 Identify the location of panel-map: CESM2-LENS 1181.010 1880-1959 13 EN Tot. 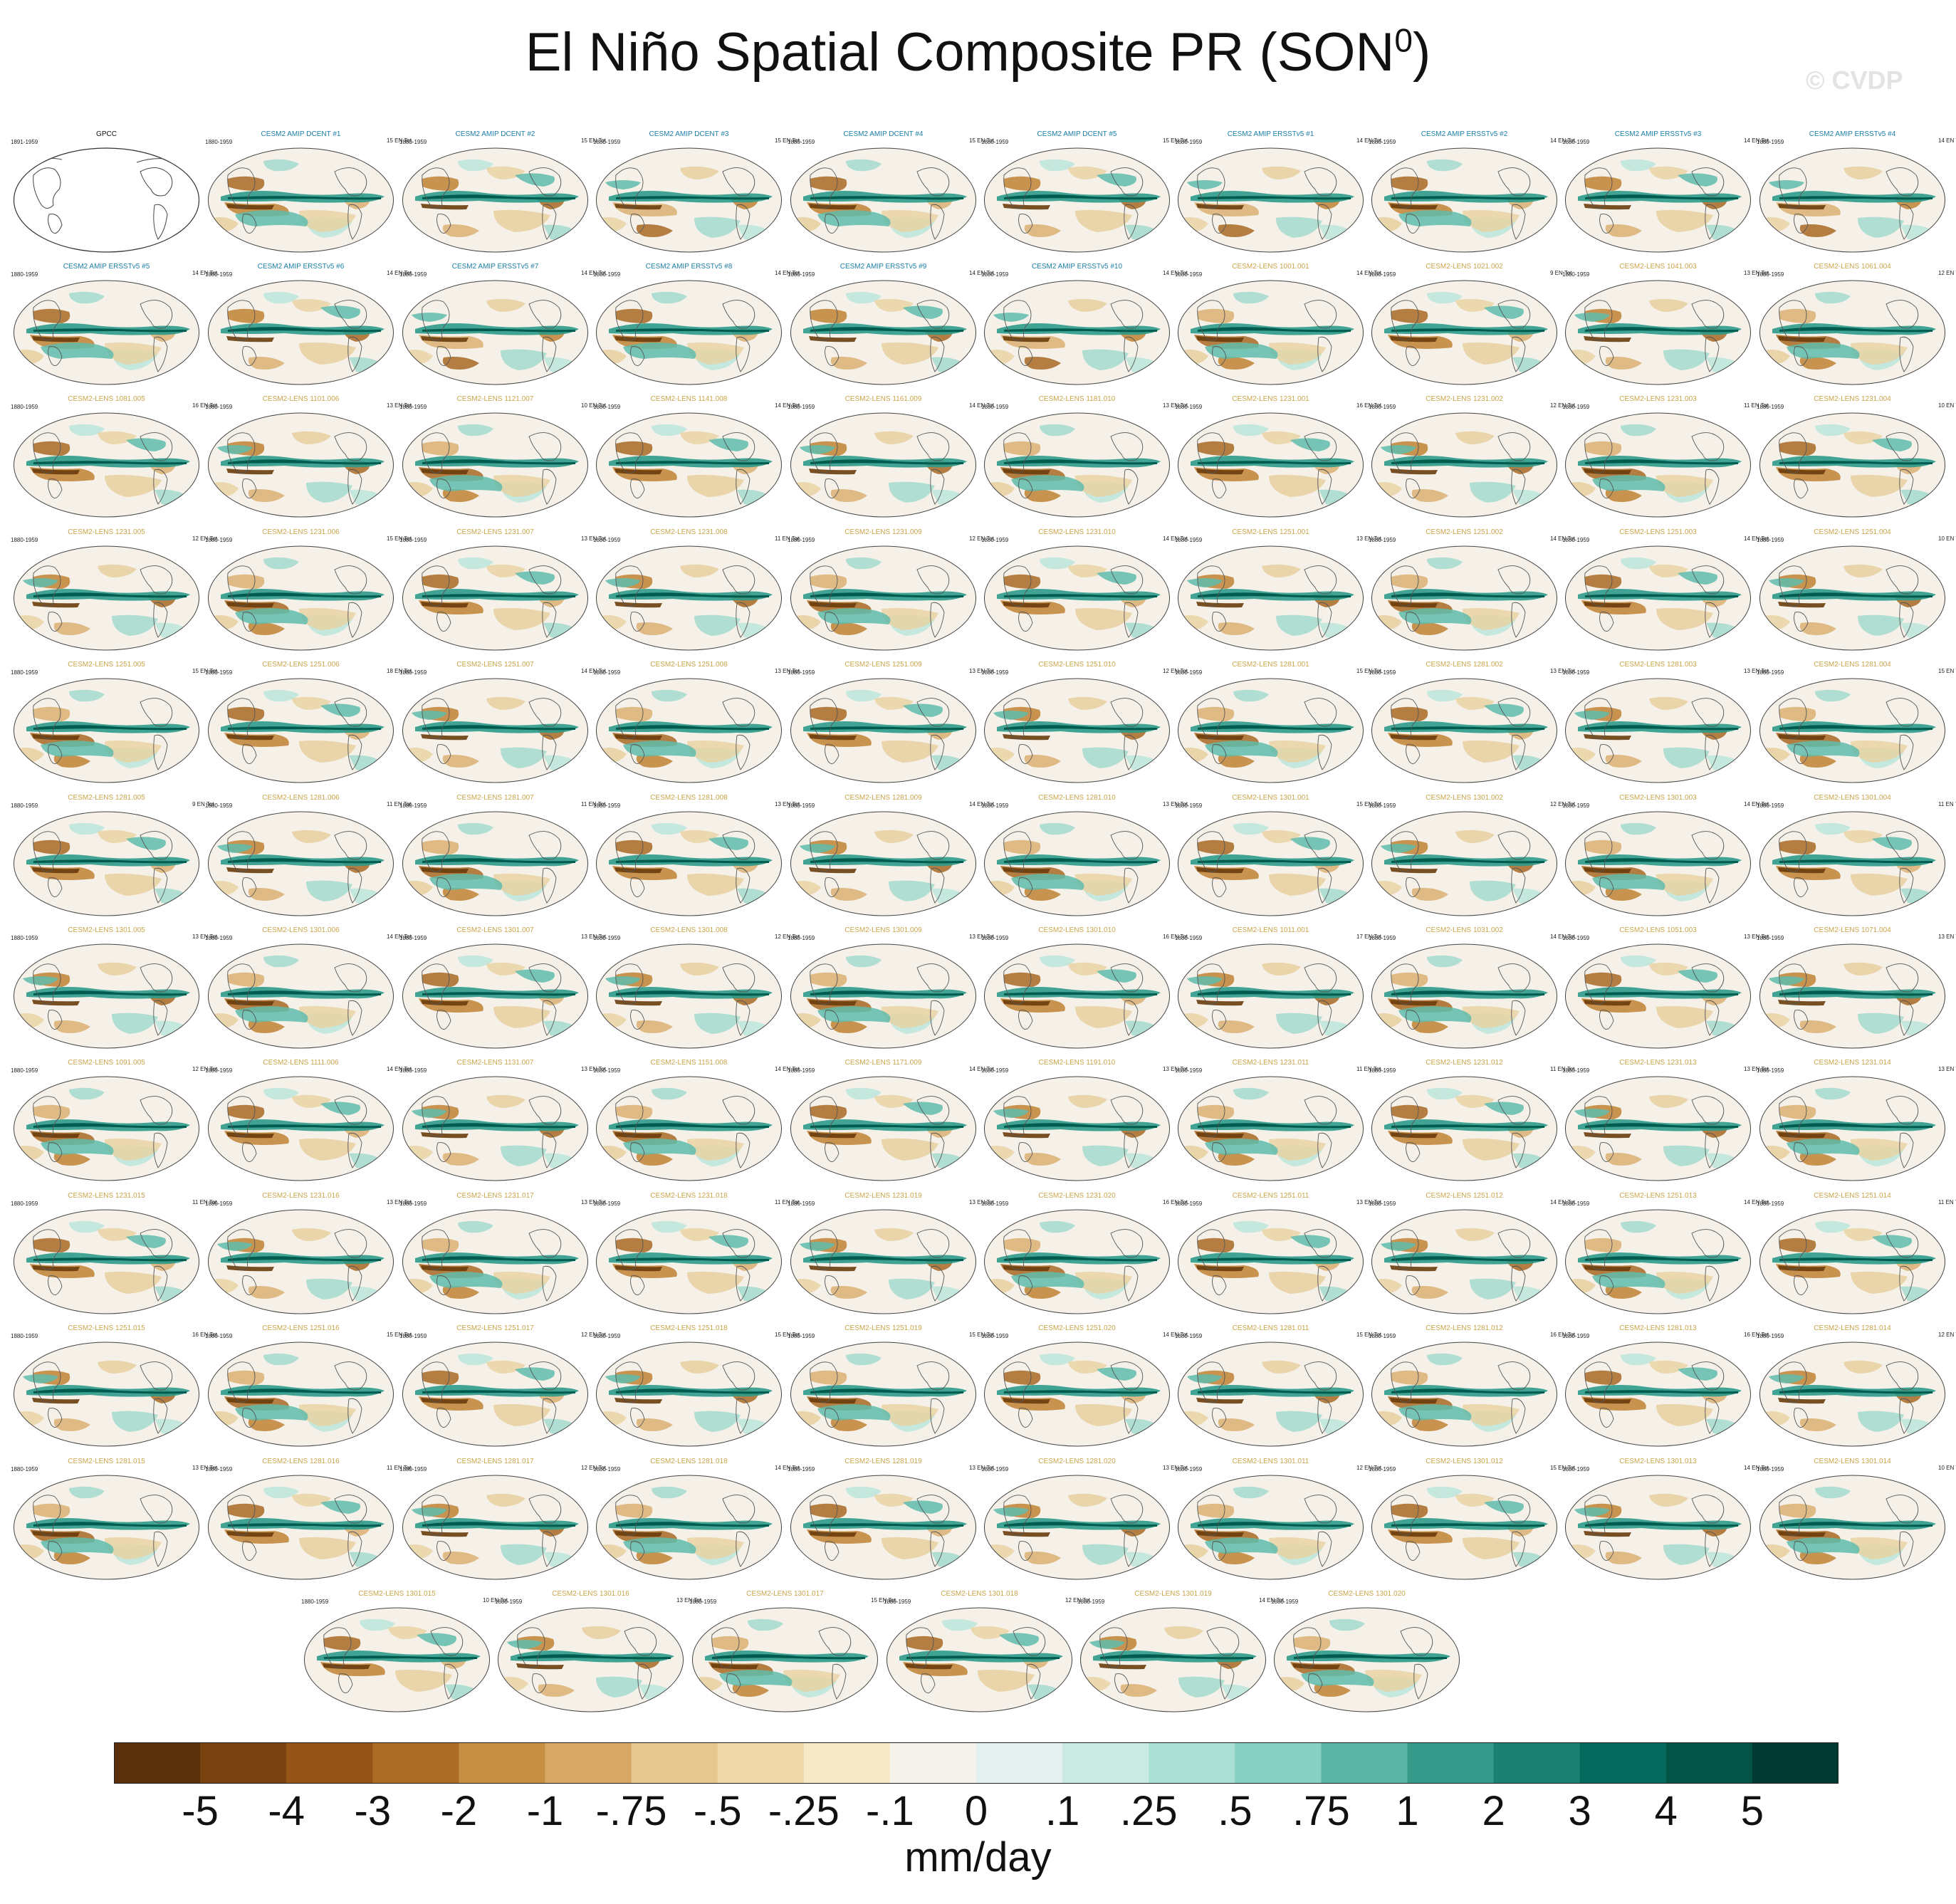
(1084, 460).